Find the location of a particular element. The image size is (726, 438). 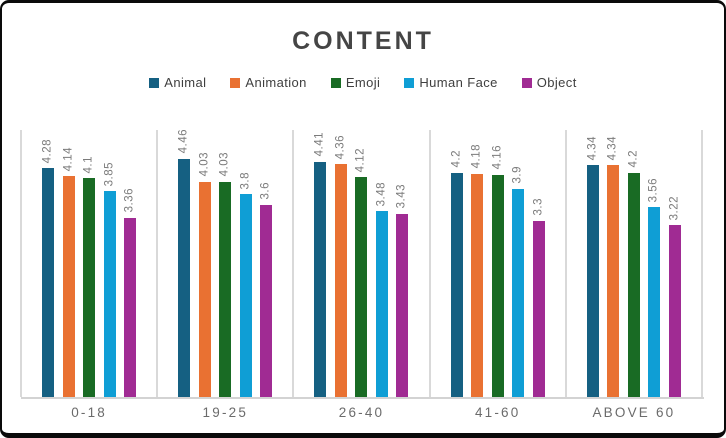

bar-object-41-60: 3.3 is located at coordinates (538, 297).